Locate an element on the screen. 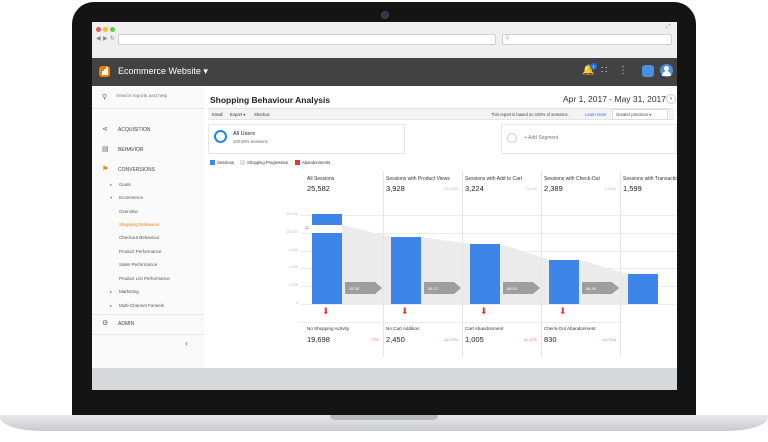  chevron-right-icon: ▸ is located at coordinates (111, 305).